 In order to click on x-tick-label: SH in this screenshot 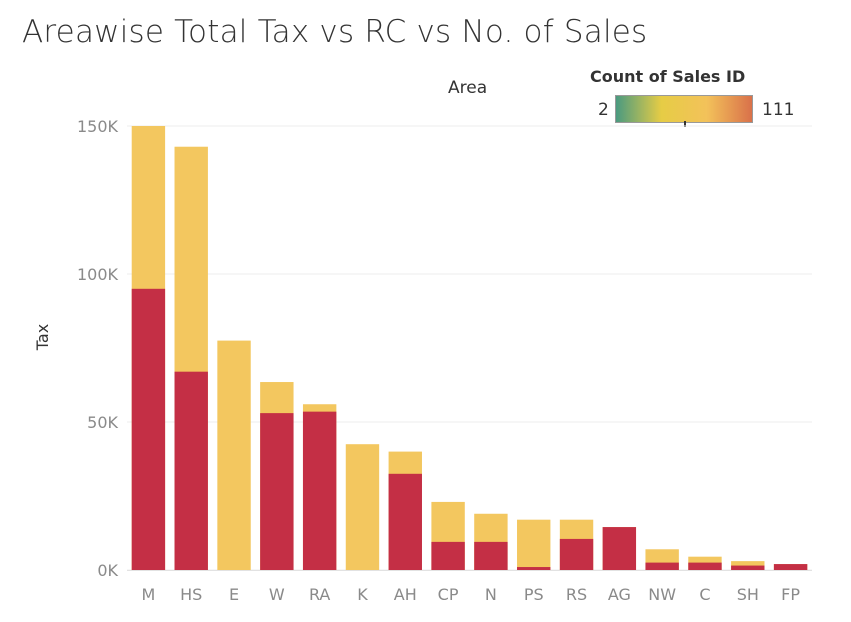, I will do `click(748, 594)`.